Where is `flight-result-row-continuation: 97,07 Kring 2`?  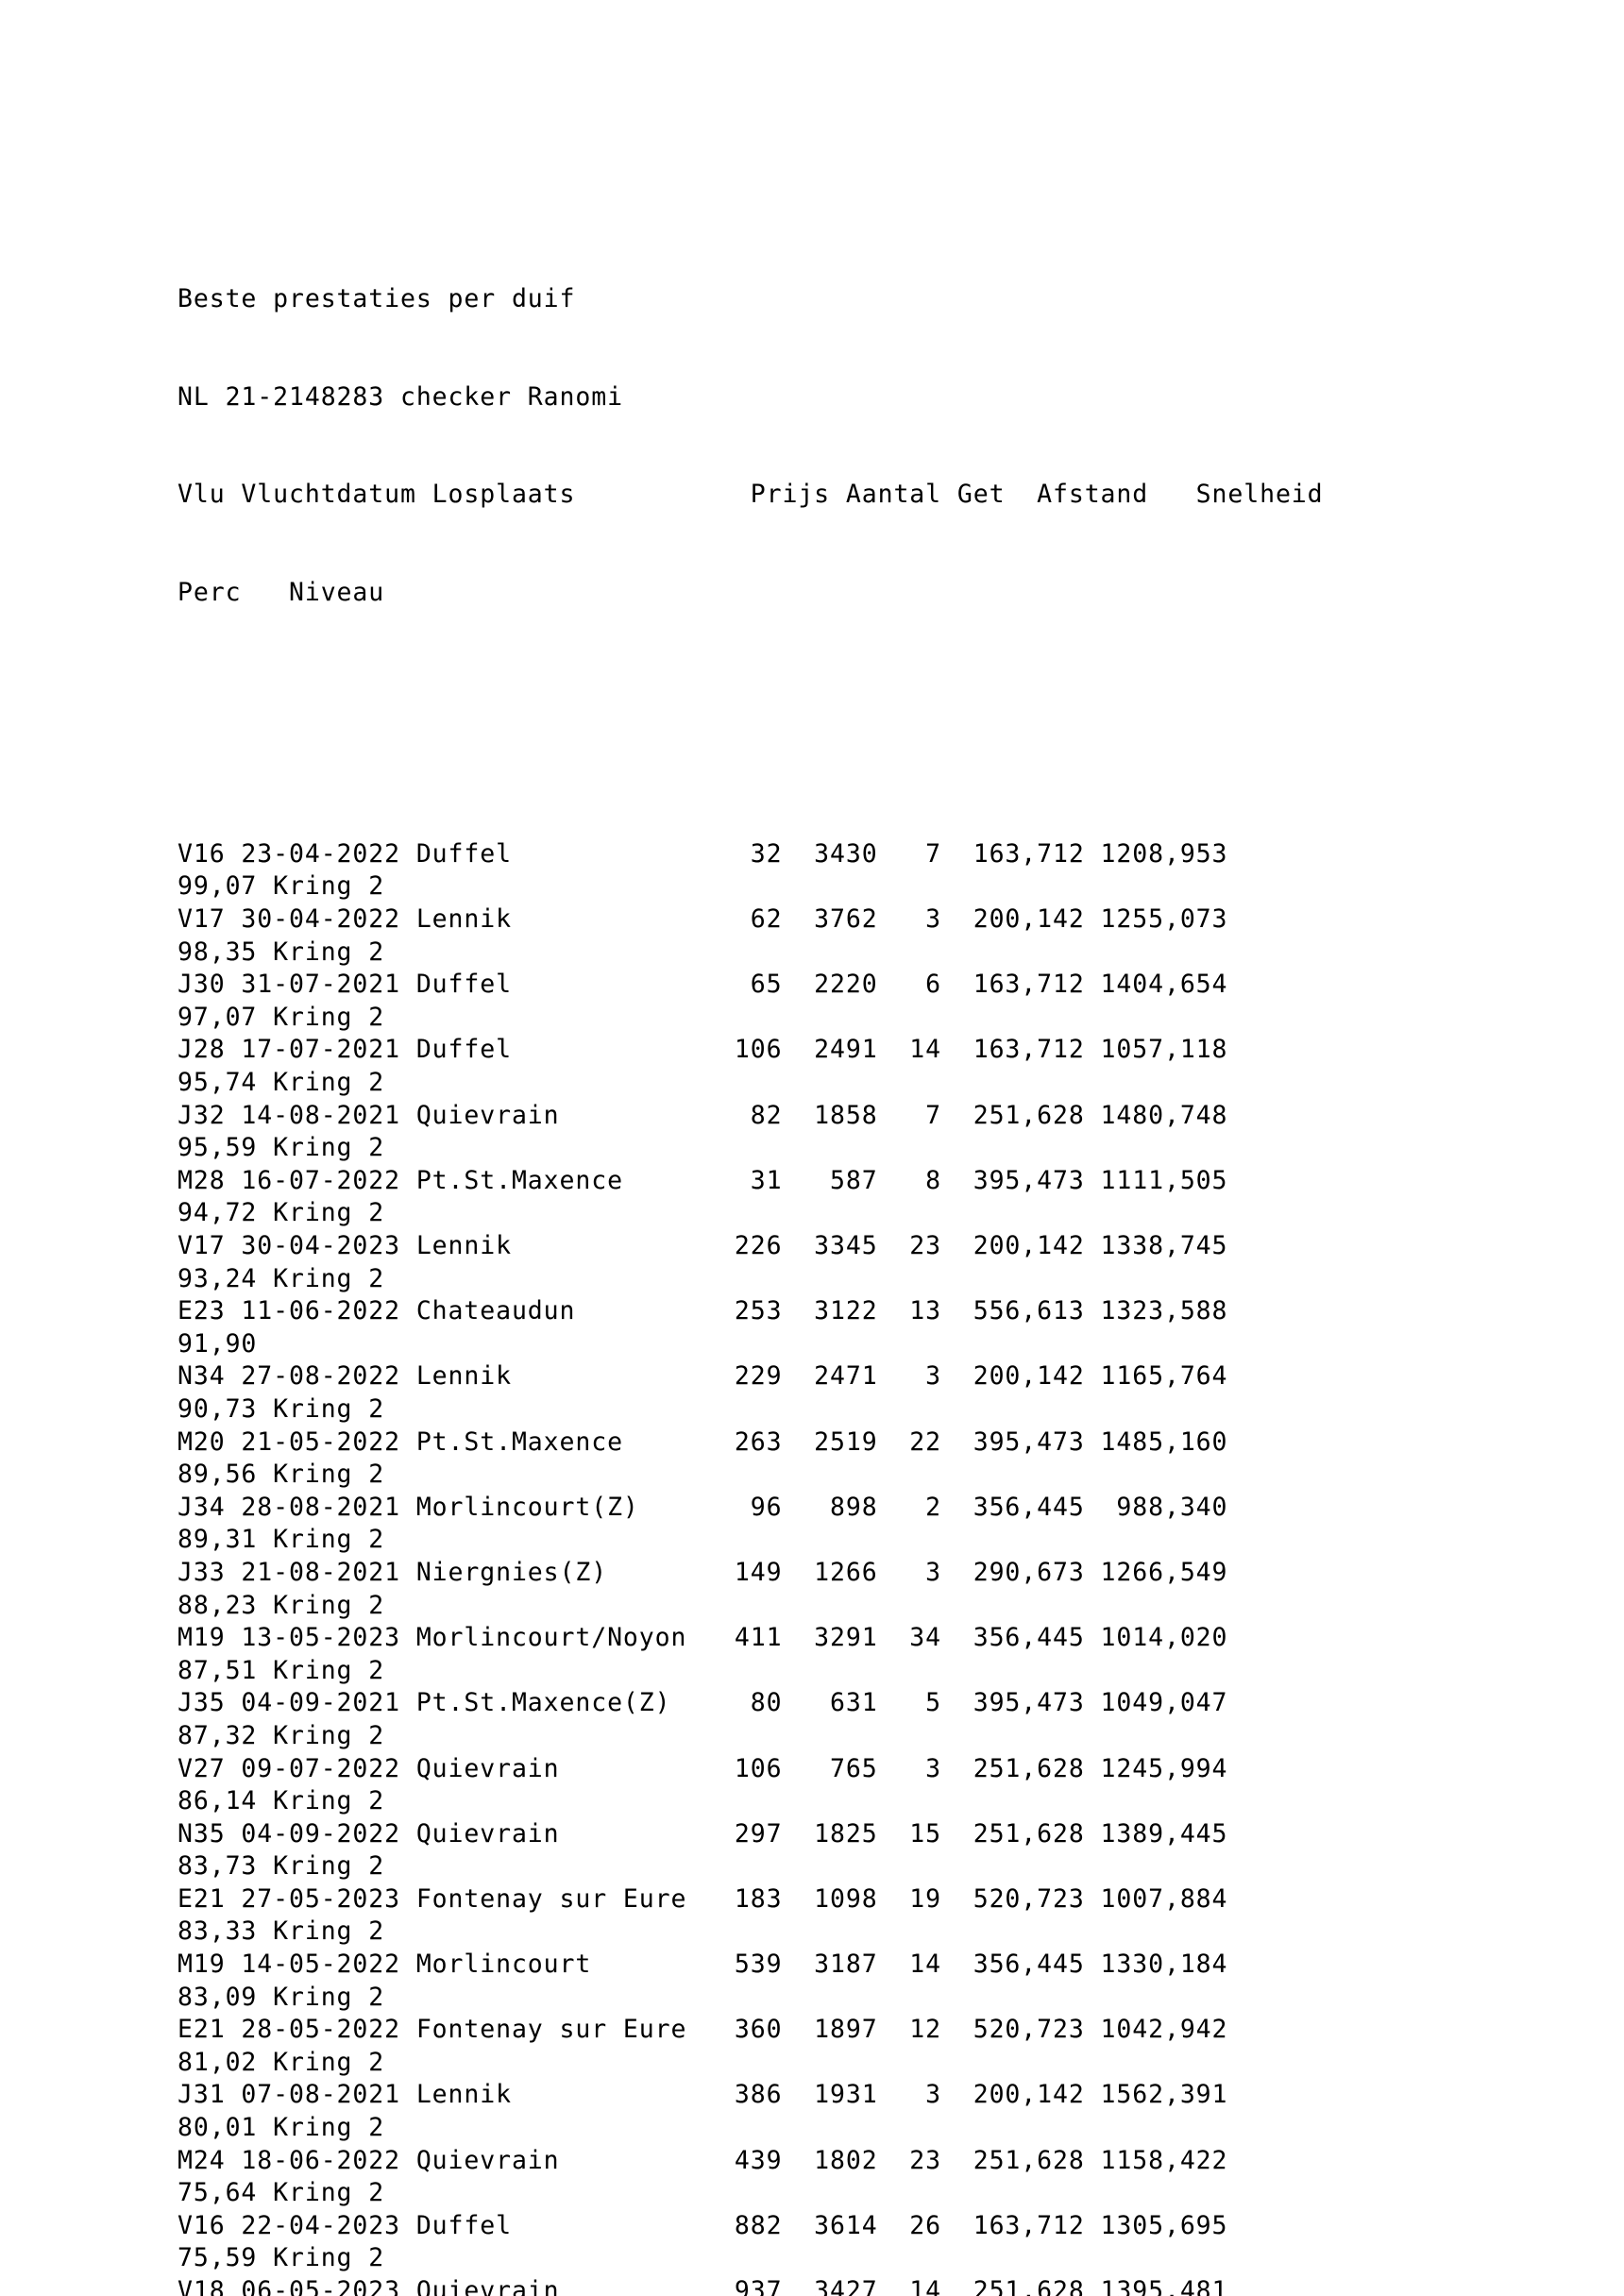
flight-result-row-continuation: 97,07 Kring 2 is located at coordinates (281, 1017).